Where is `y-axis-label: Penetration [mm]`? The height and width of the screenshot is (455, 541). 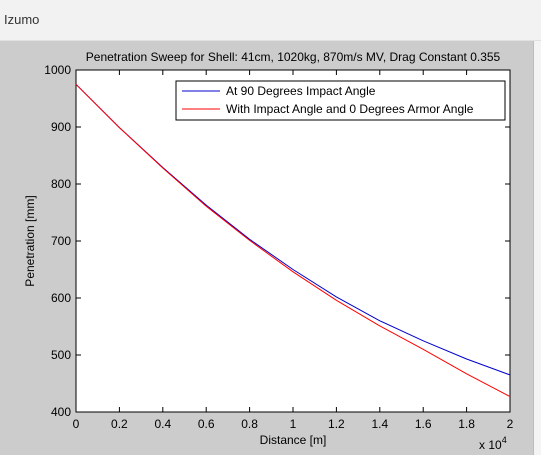
y-axis-label: Penetration [mm] is located at coordinates (30, 240).